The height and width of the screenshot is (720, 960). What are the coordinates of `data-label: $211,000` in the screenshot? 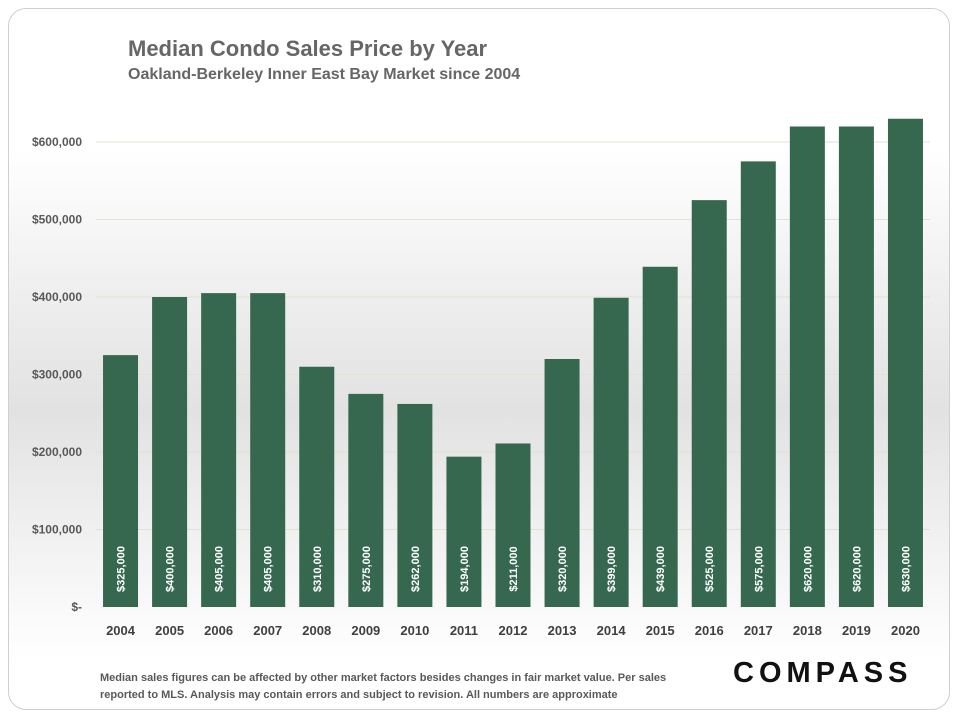 It's located at (514, 568).